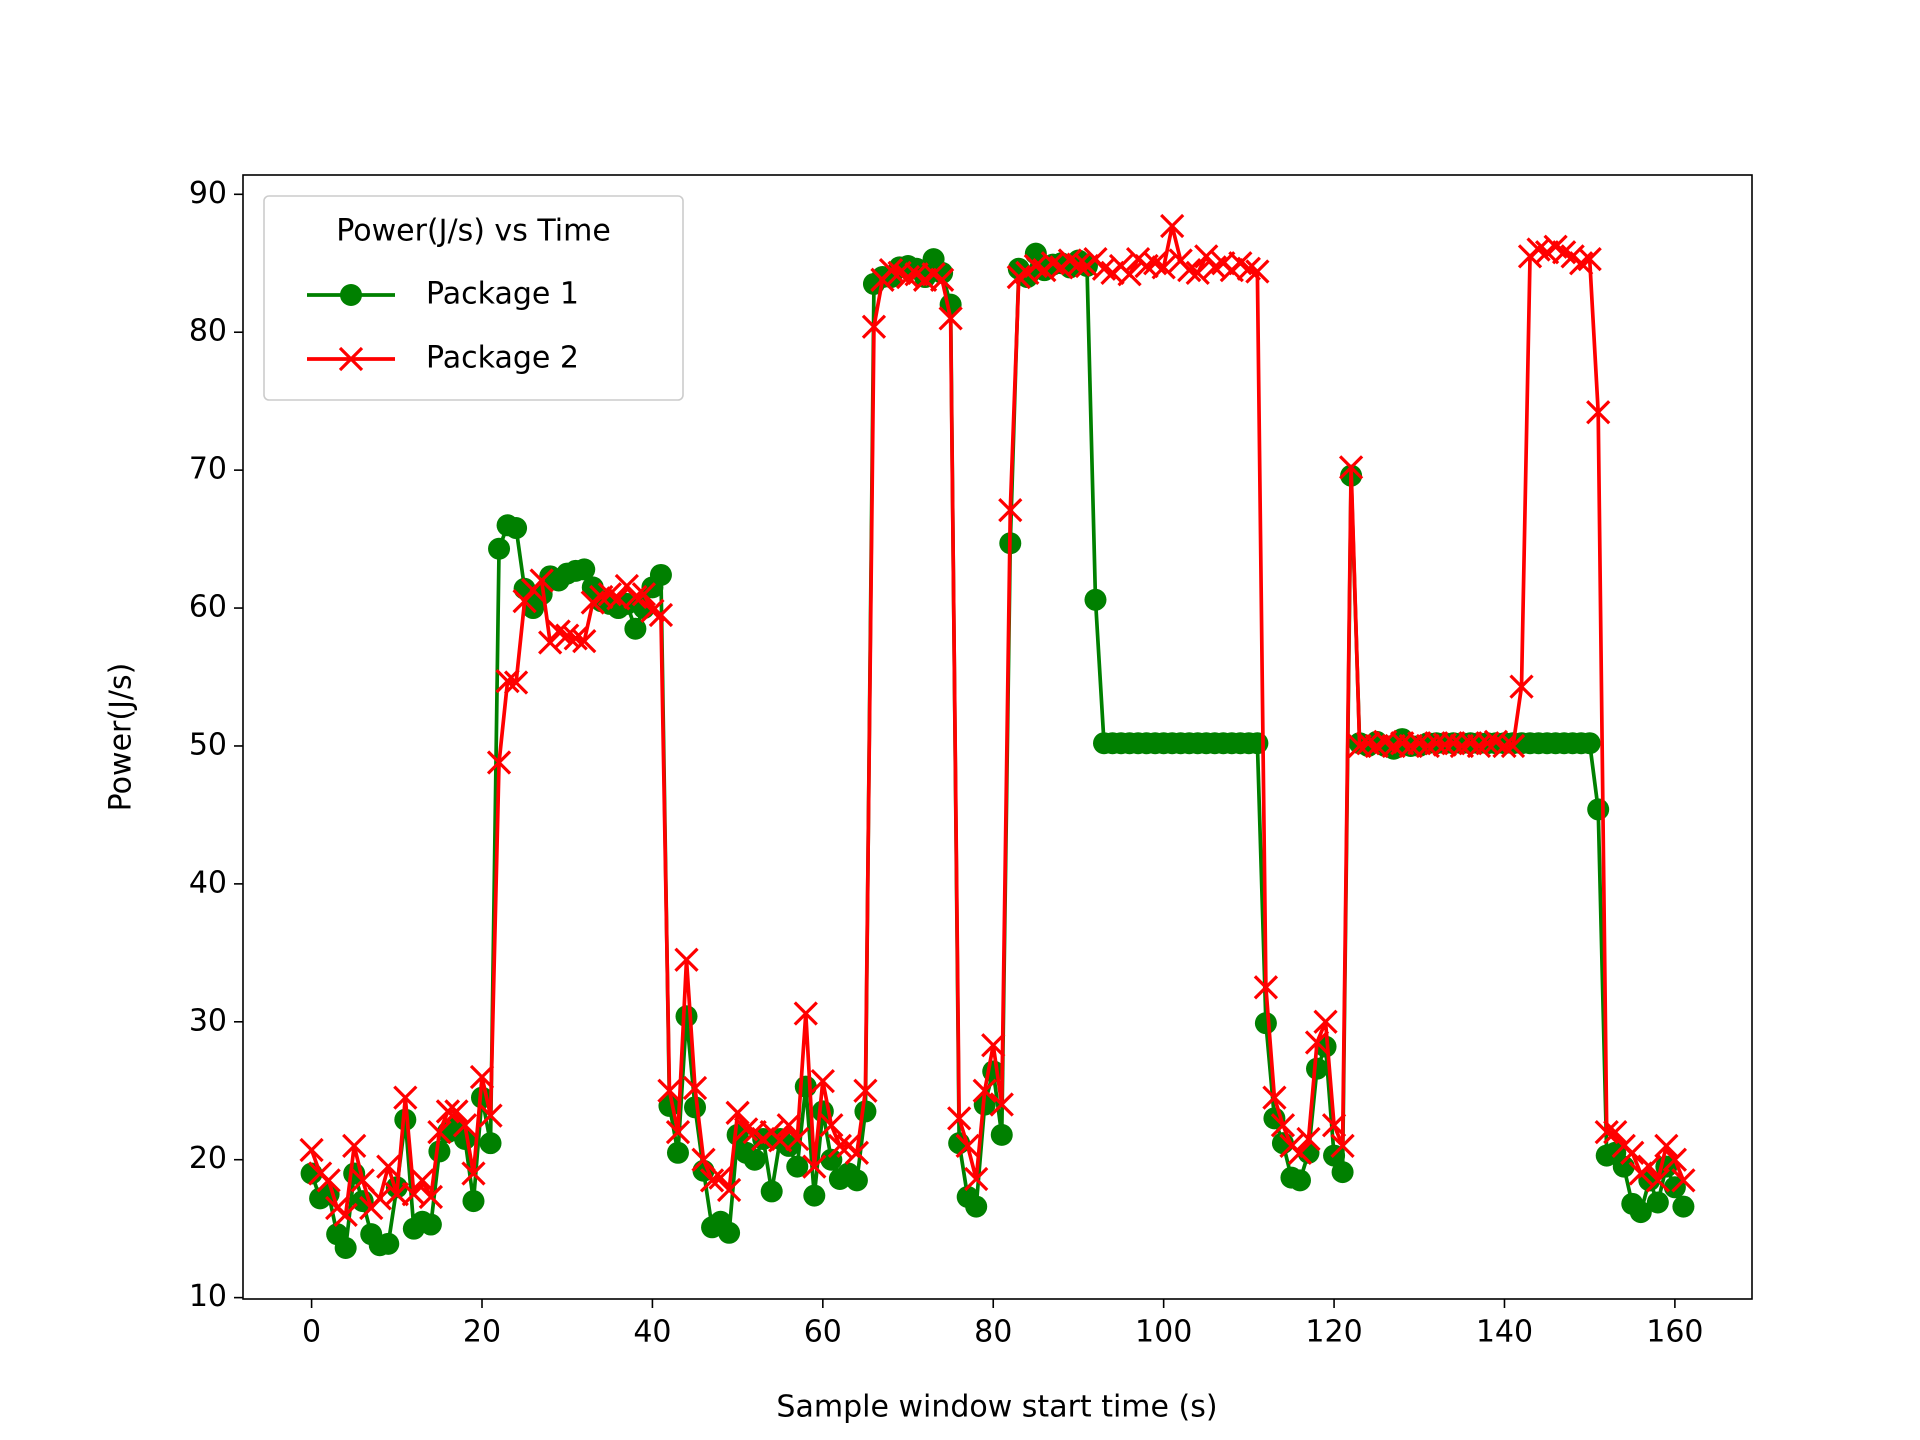 The image size is (1920, 1440). Describe the element at coordinates (1333, 1332) in the screenshot. I see `x-tick-label: 120` at that location.